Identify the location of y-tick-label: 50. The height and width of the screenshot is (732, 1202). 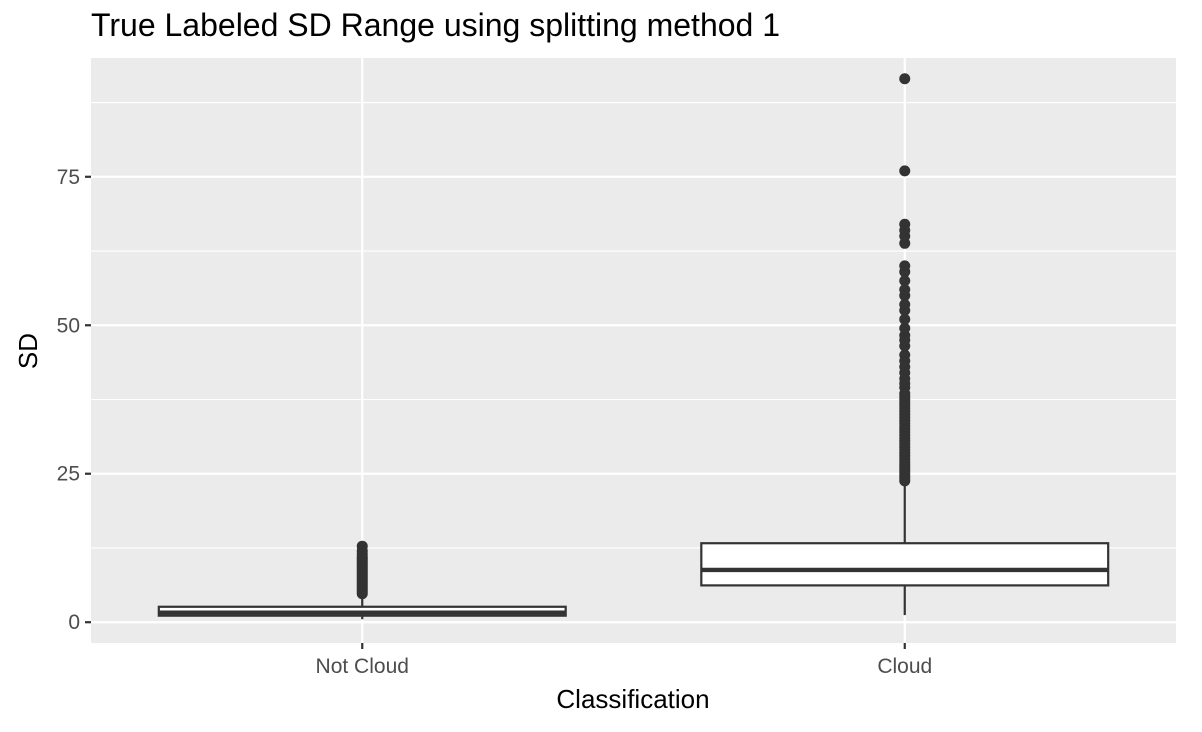
(68, 325).